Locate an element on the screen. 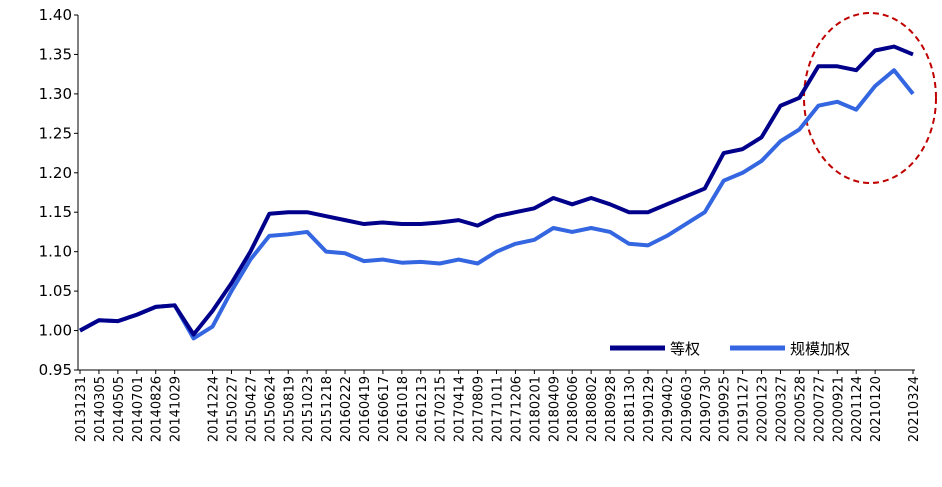  x-tick-label: 20171011 is located at coordinates (498, 409).